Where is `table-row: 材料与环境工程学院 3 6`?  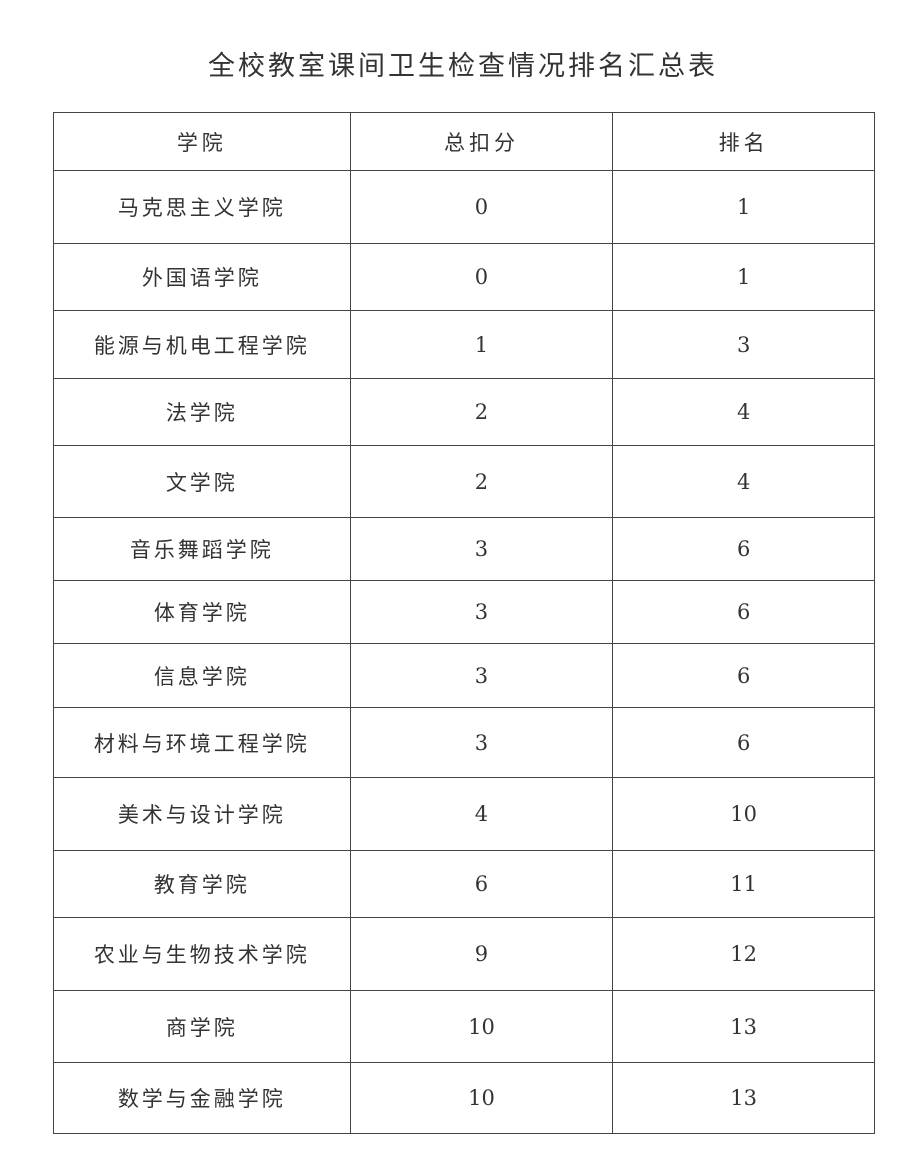 table-row: 材料与环境工程学院 3 6 is located at coordinates (464, 742).